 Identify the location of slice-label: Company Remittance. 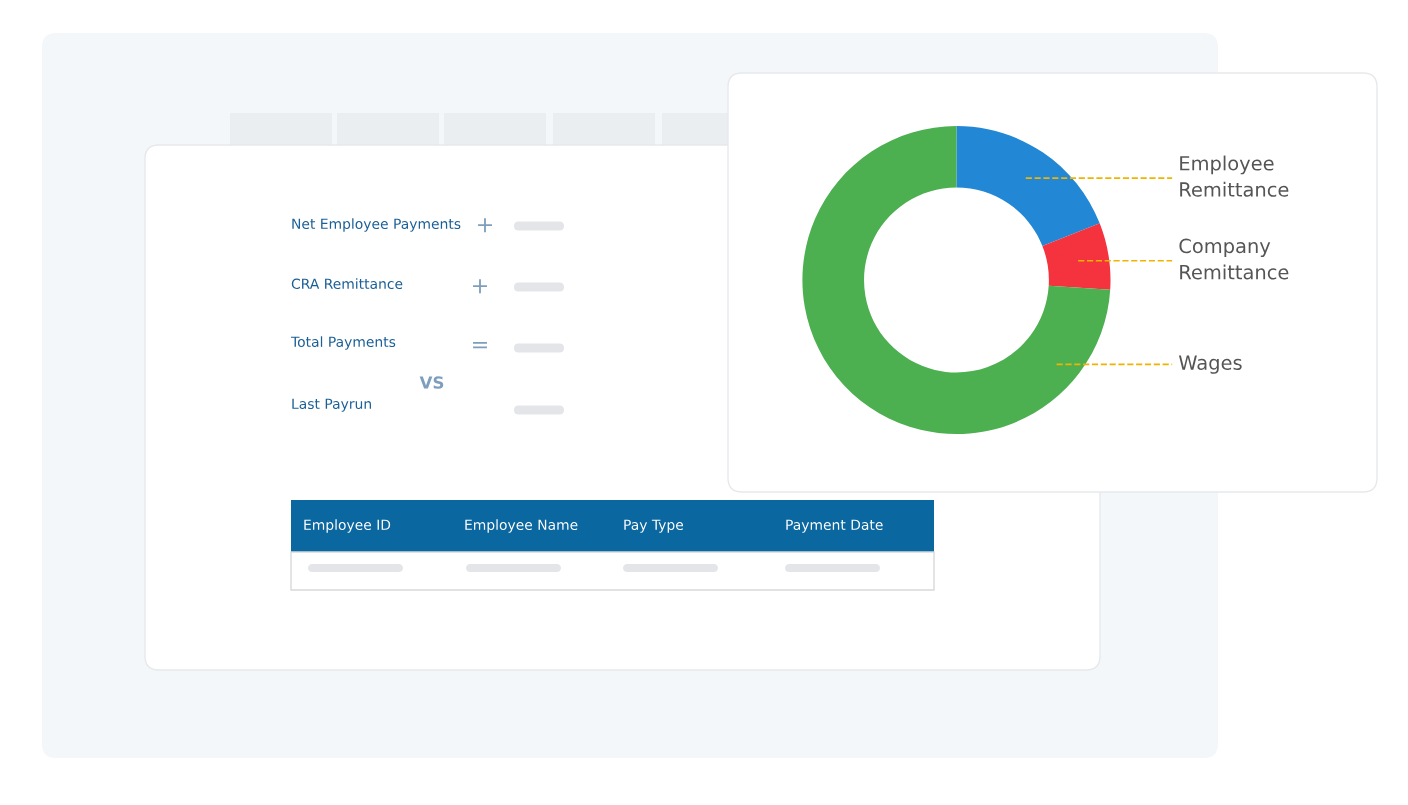
(1234, 259).